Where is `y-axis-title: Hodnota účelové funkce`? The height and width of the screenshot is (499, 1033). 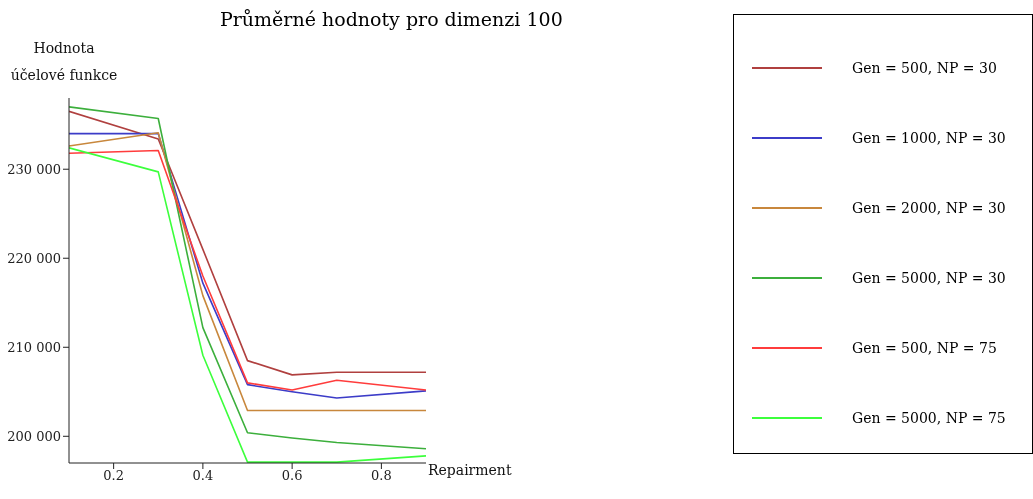
y-axis-title: Hodnota účelové funkce is located at coordinates (64, 61).